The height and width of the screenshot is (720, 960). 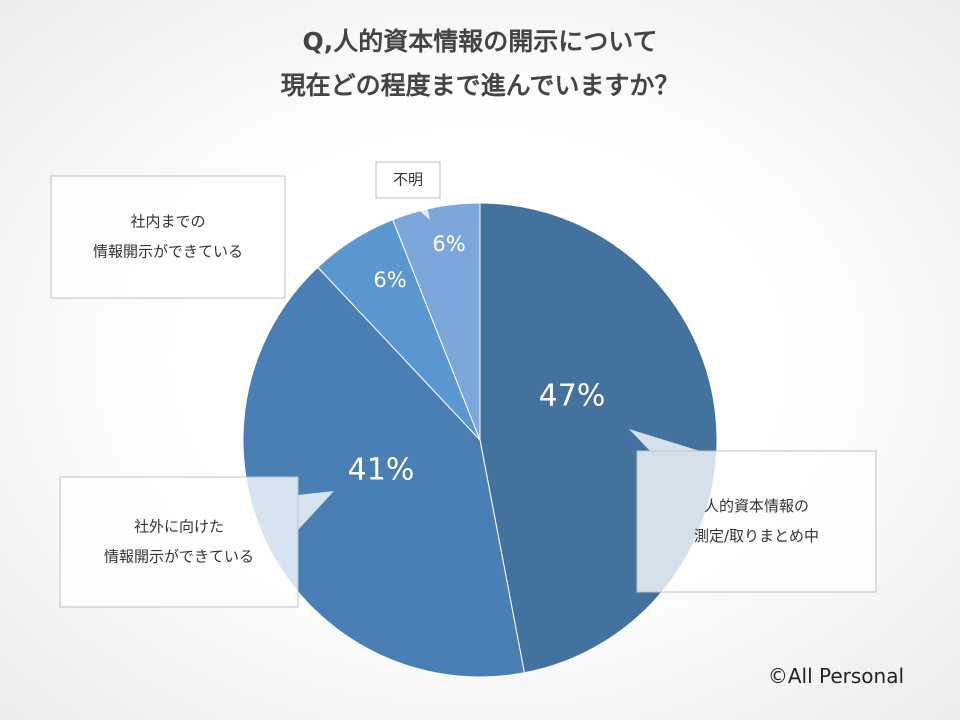 I want to click on callout-4: 不明, so click(x=408, y=190).